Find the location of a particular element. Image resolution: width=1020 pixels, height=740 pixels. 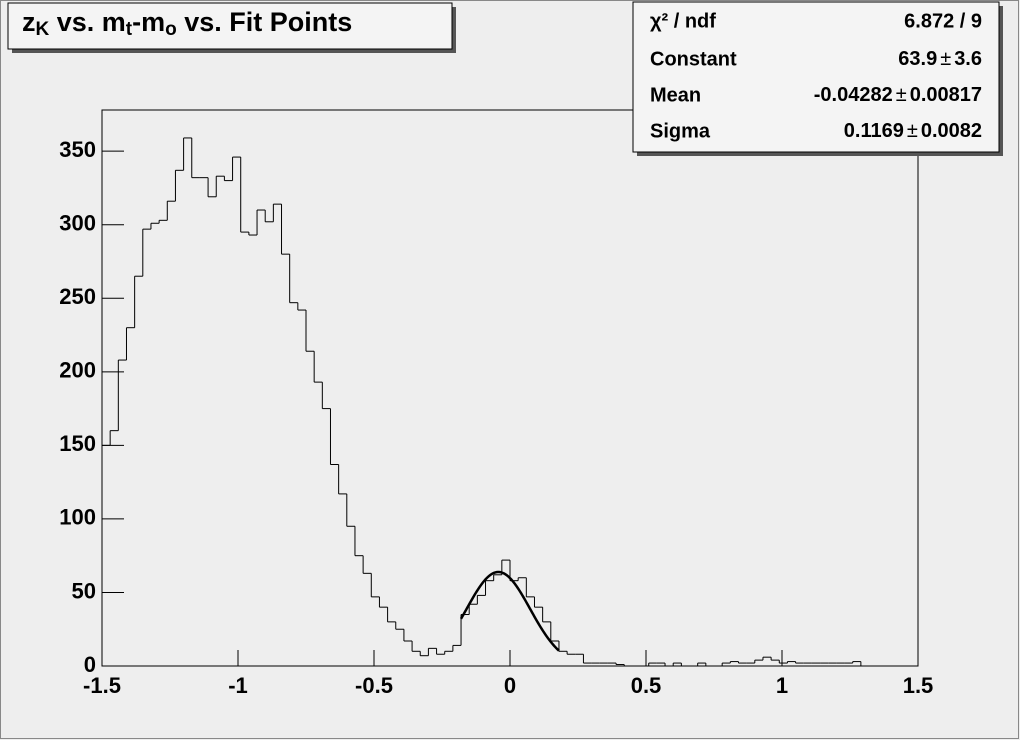

y-tick-label: 150 is located at coordinates (77, 443).